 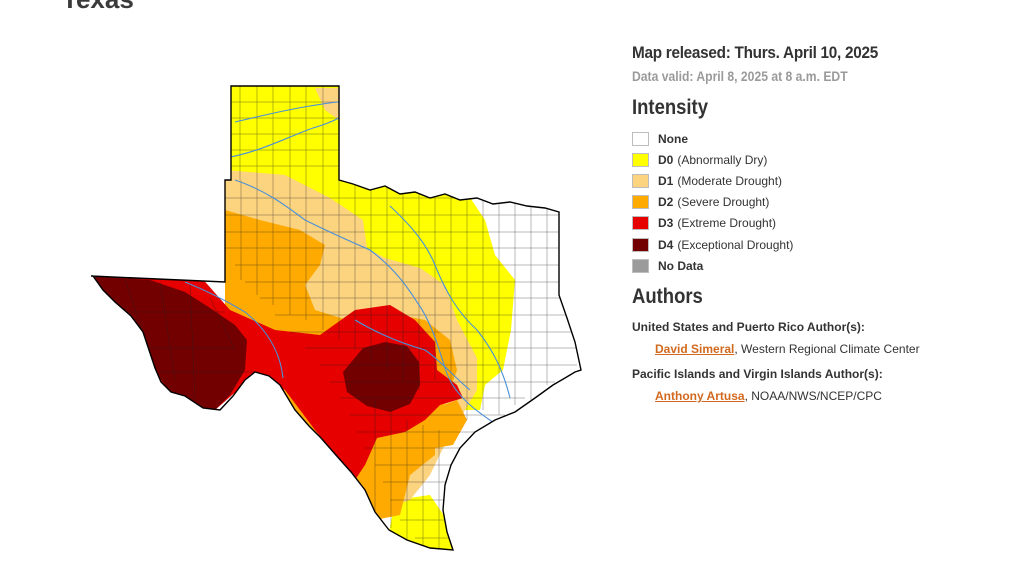 I want to click on author-affiliation: , Western Regional Climate Center, so click(x=827, y=349).